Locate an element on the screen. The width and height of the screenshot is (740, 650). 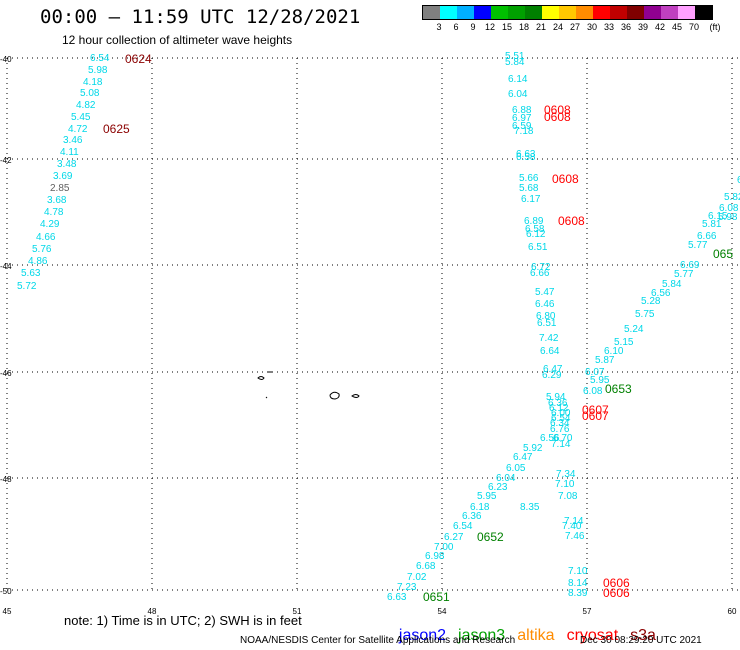
wave-height-value: 6.64 is located at coordinates (550, 351).